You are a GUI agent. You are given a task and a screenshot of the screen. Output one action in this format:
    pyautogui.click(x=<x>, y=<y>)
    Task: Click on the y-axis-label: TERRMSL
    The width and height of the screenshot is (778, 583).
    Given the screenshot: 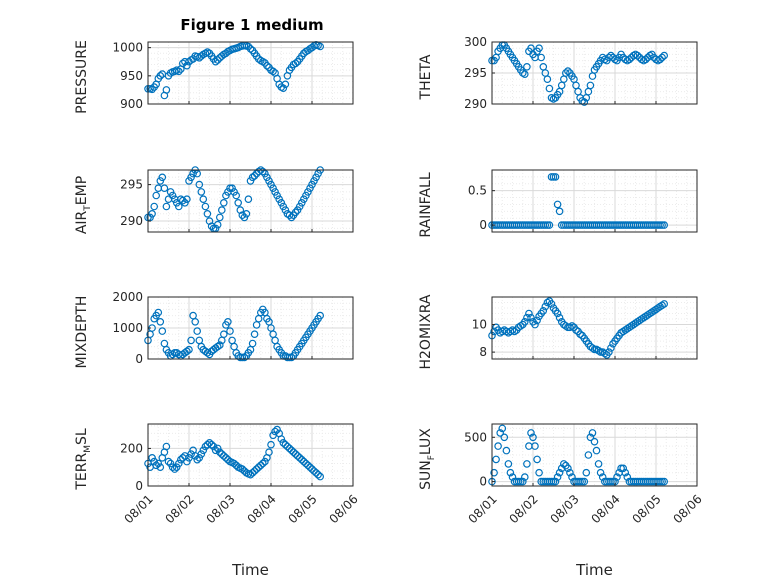 What is the action you would take?
    pyautogui.click(x=83, y=459)
    